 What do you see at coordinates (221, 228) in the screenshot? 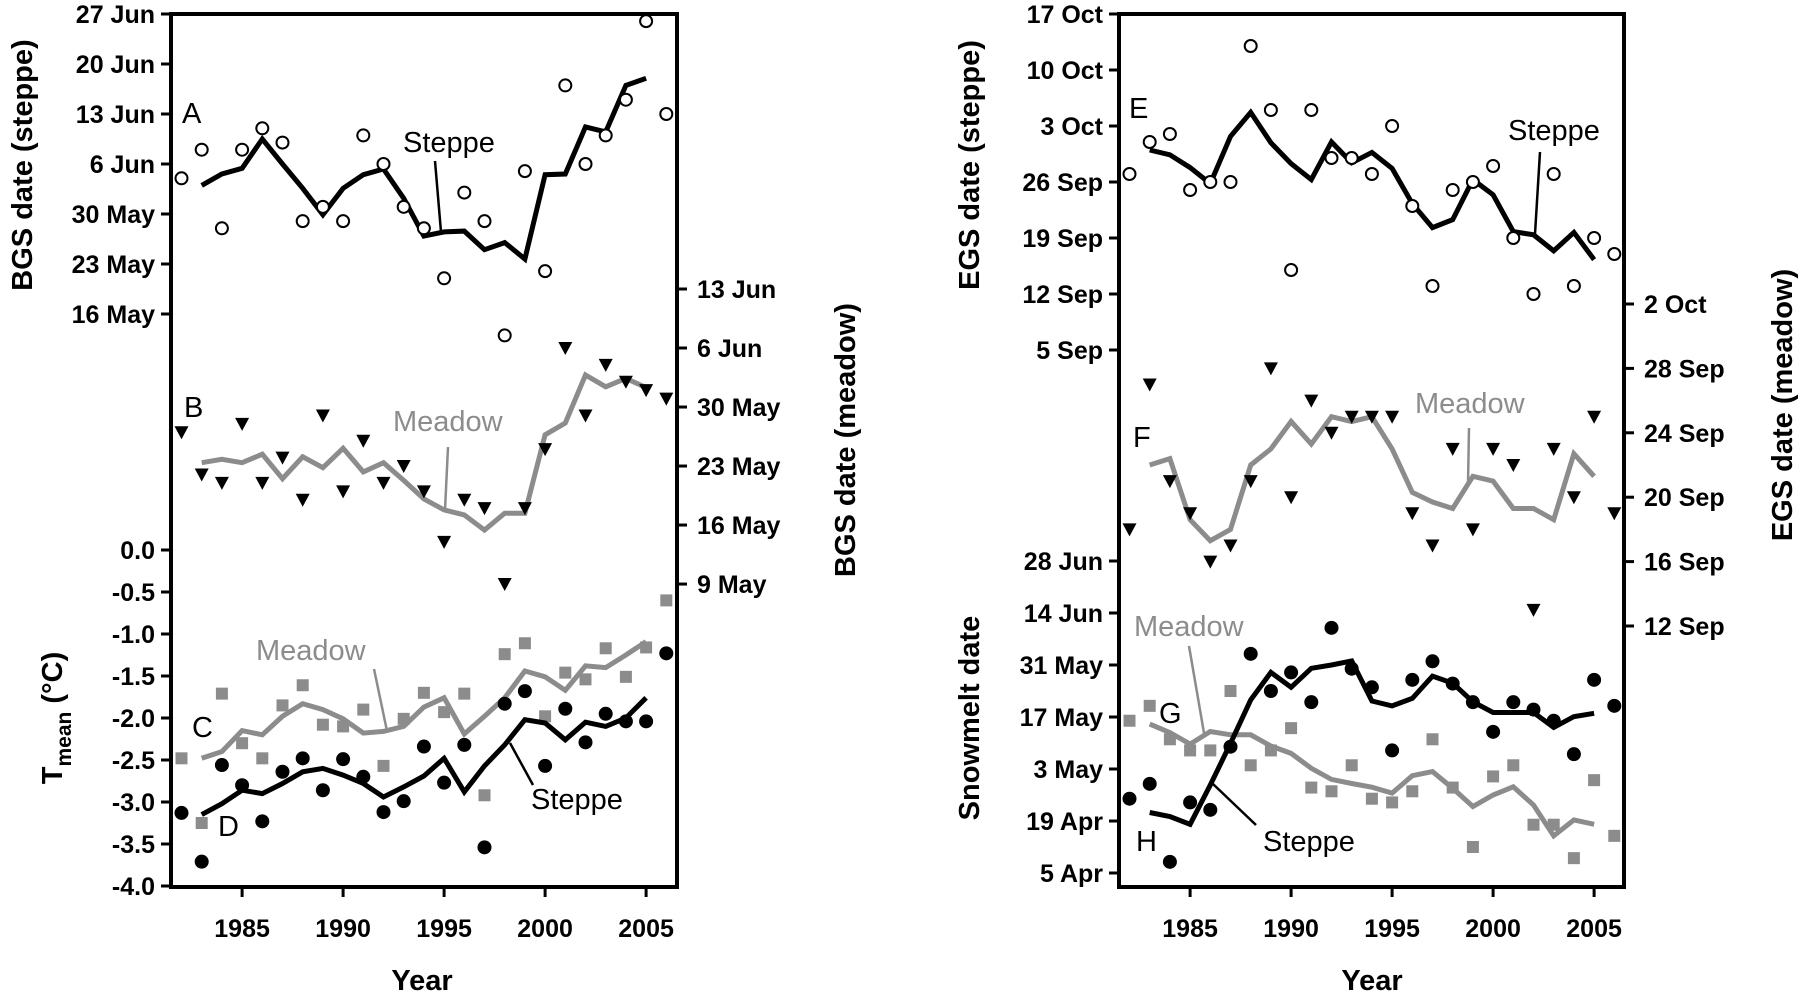
I see `panel-A-point-1984` at bounding box center [221, 228].